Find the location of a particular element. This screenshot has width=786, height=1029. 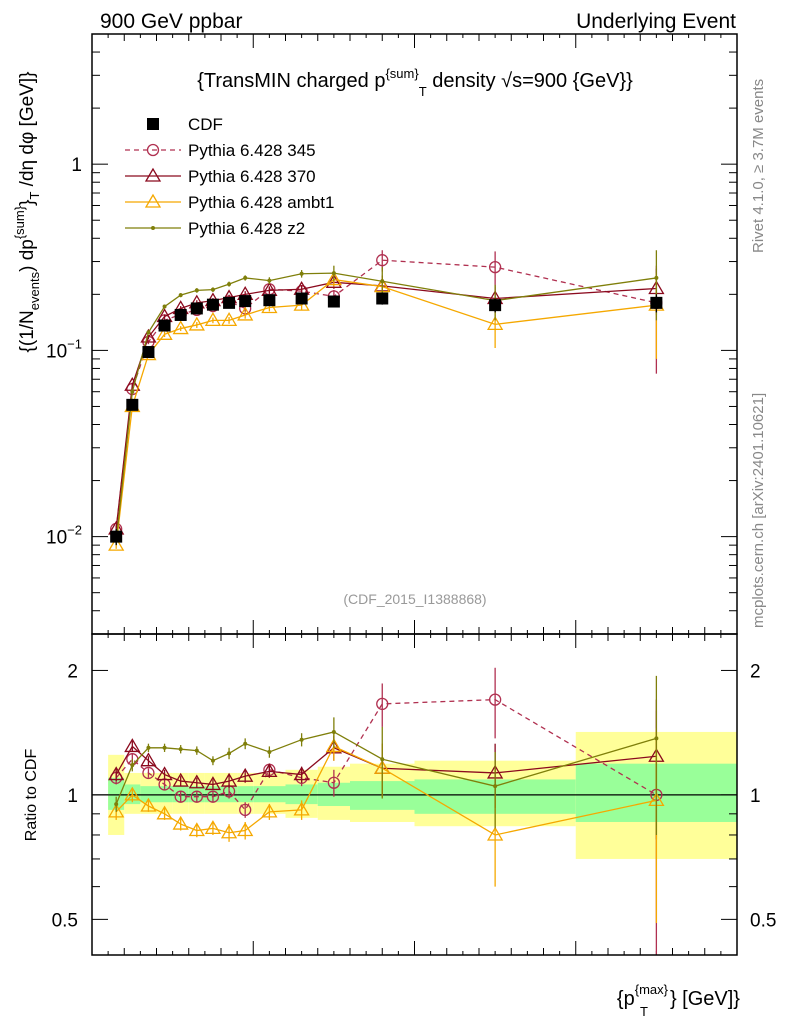

header-right: Underlying Event is located at coordinates (656, 21).